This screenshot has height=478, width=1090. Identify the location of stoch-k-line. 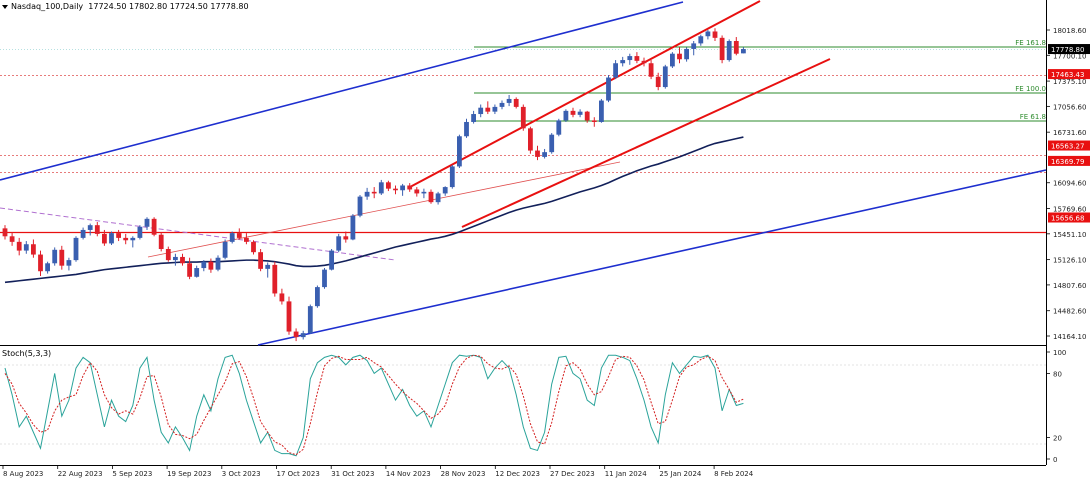
(374, 405).